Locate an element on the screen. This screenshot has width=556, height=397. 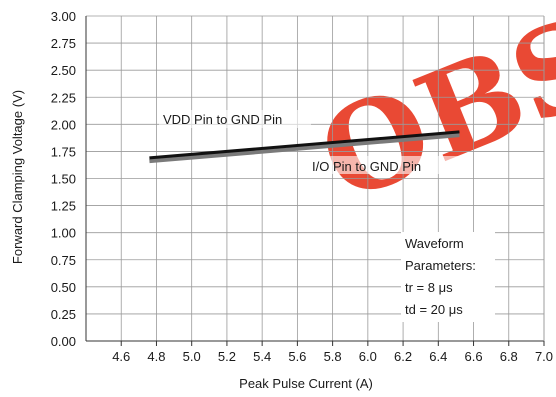
x-tick-label: 6.2 is located at coordinates (403, 356).